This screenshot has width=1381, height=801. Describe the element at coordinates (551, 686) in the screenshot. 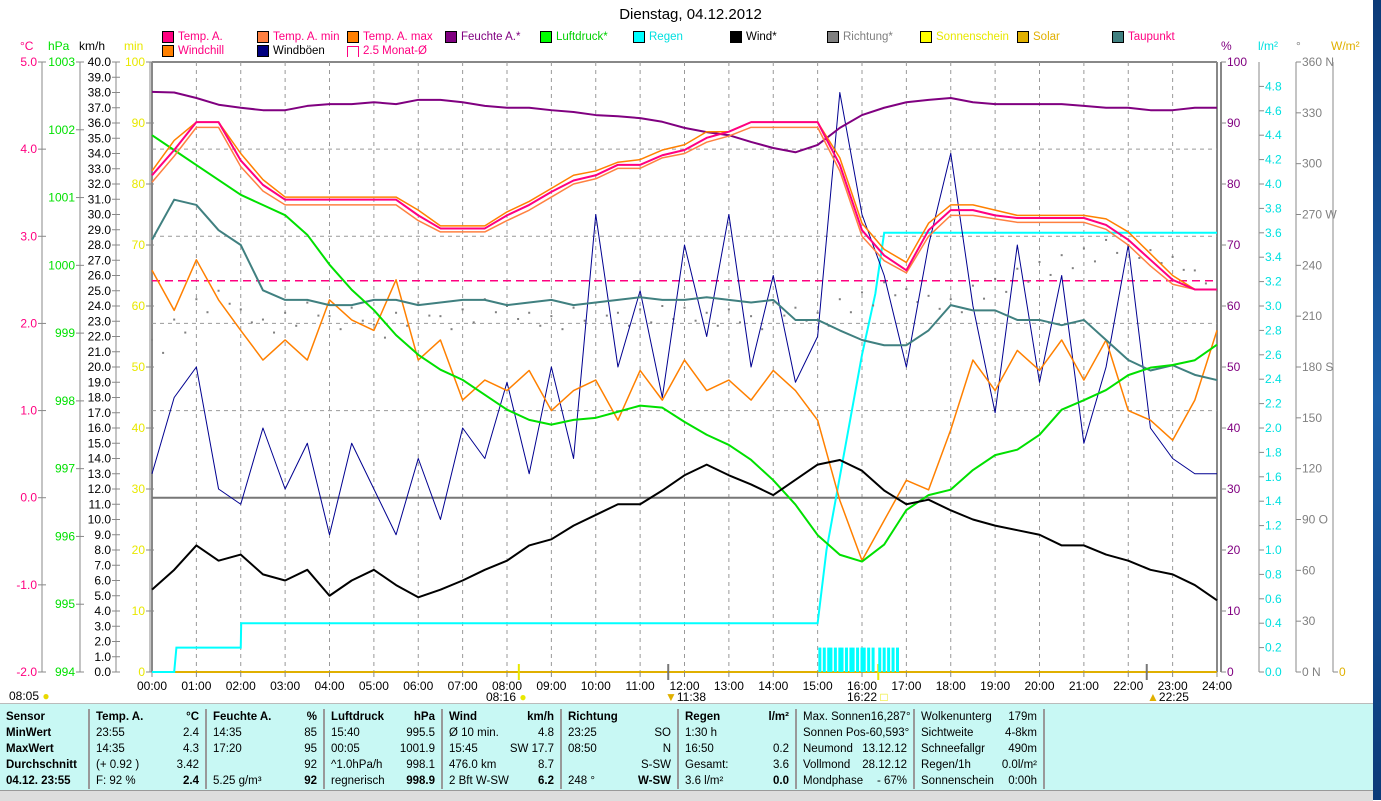

I see `time-label: 09:00` at that location.